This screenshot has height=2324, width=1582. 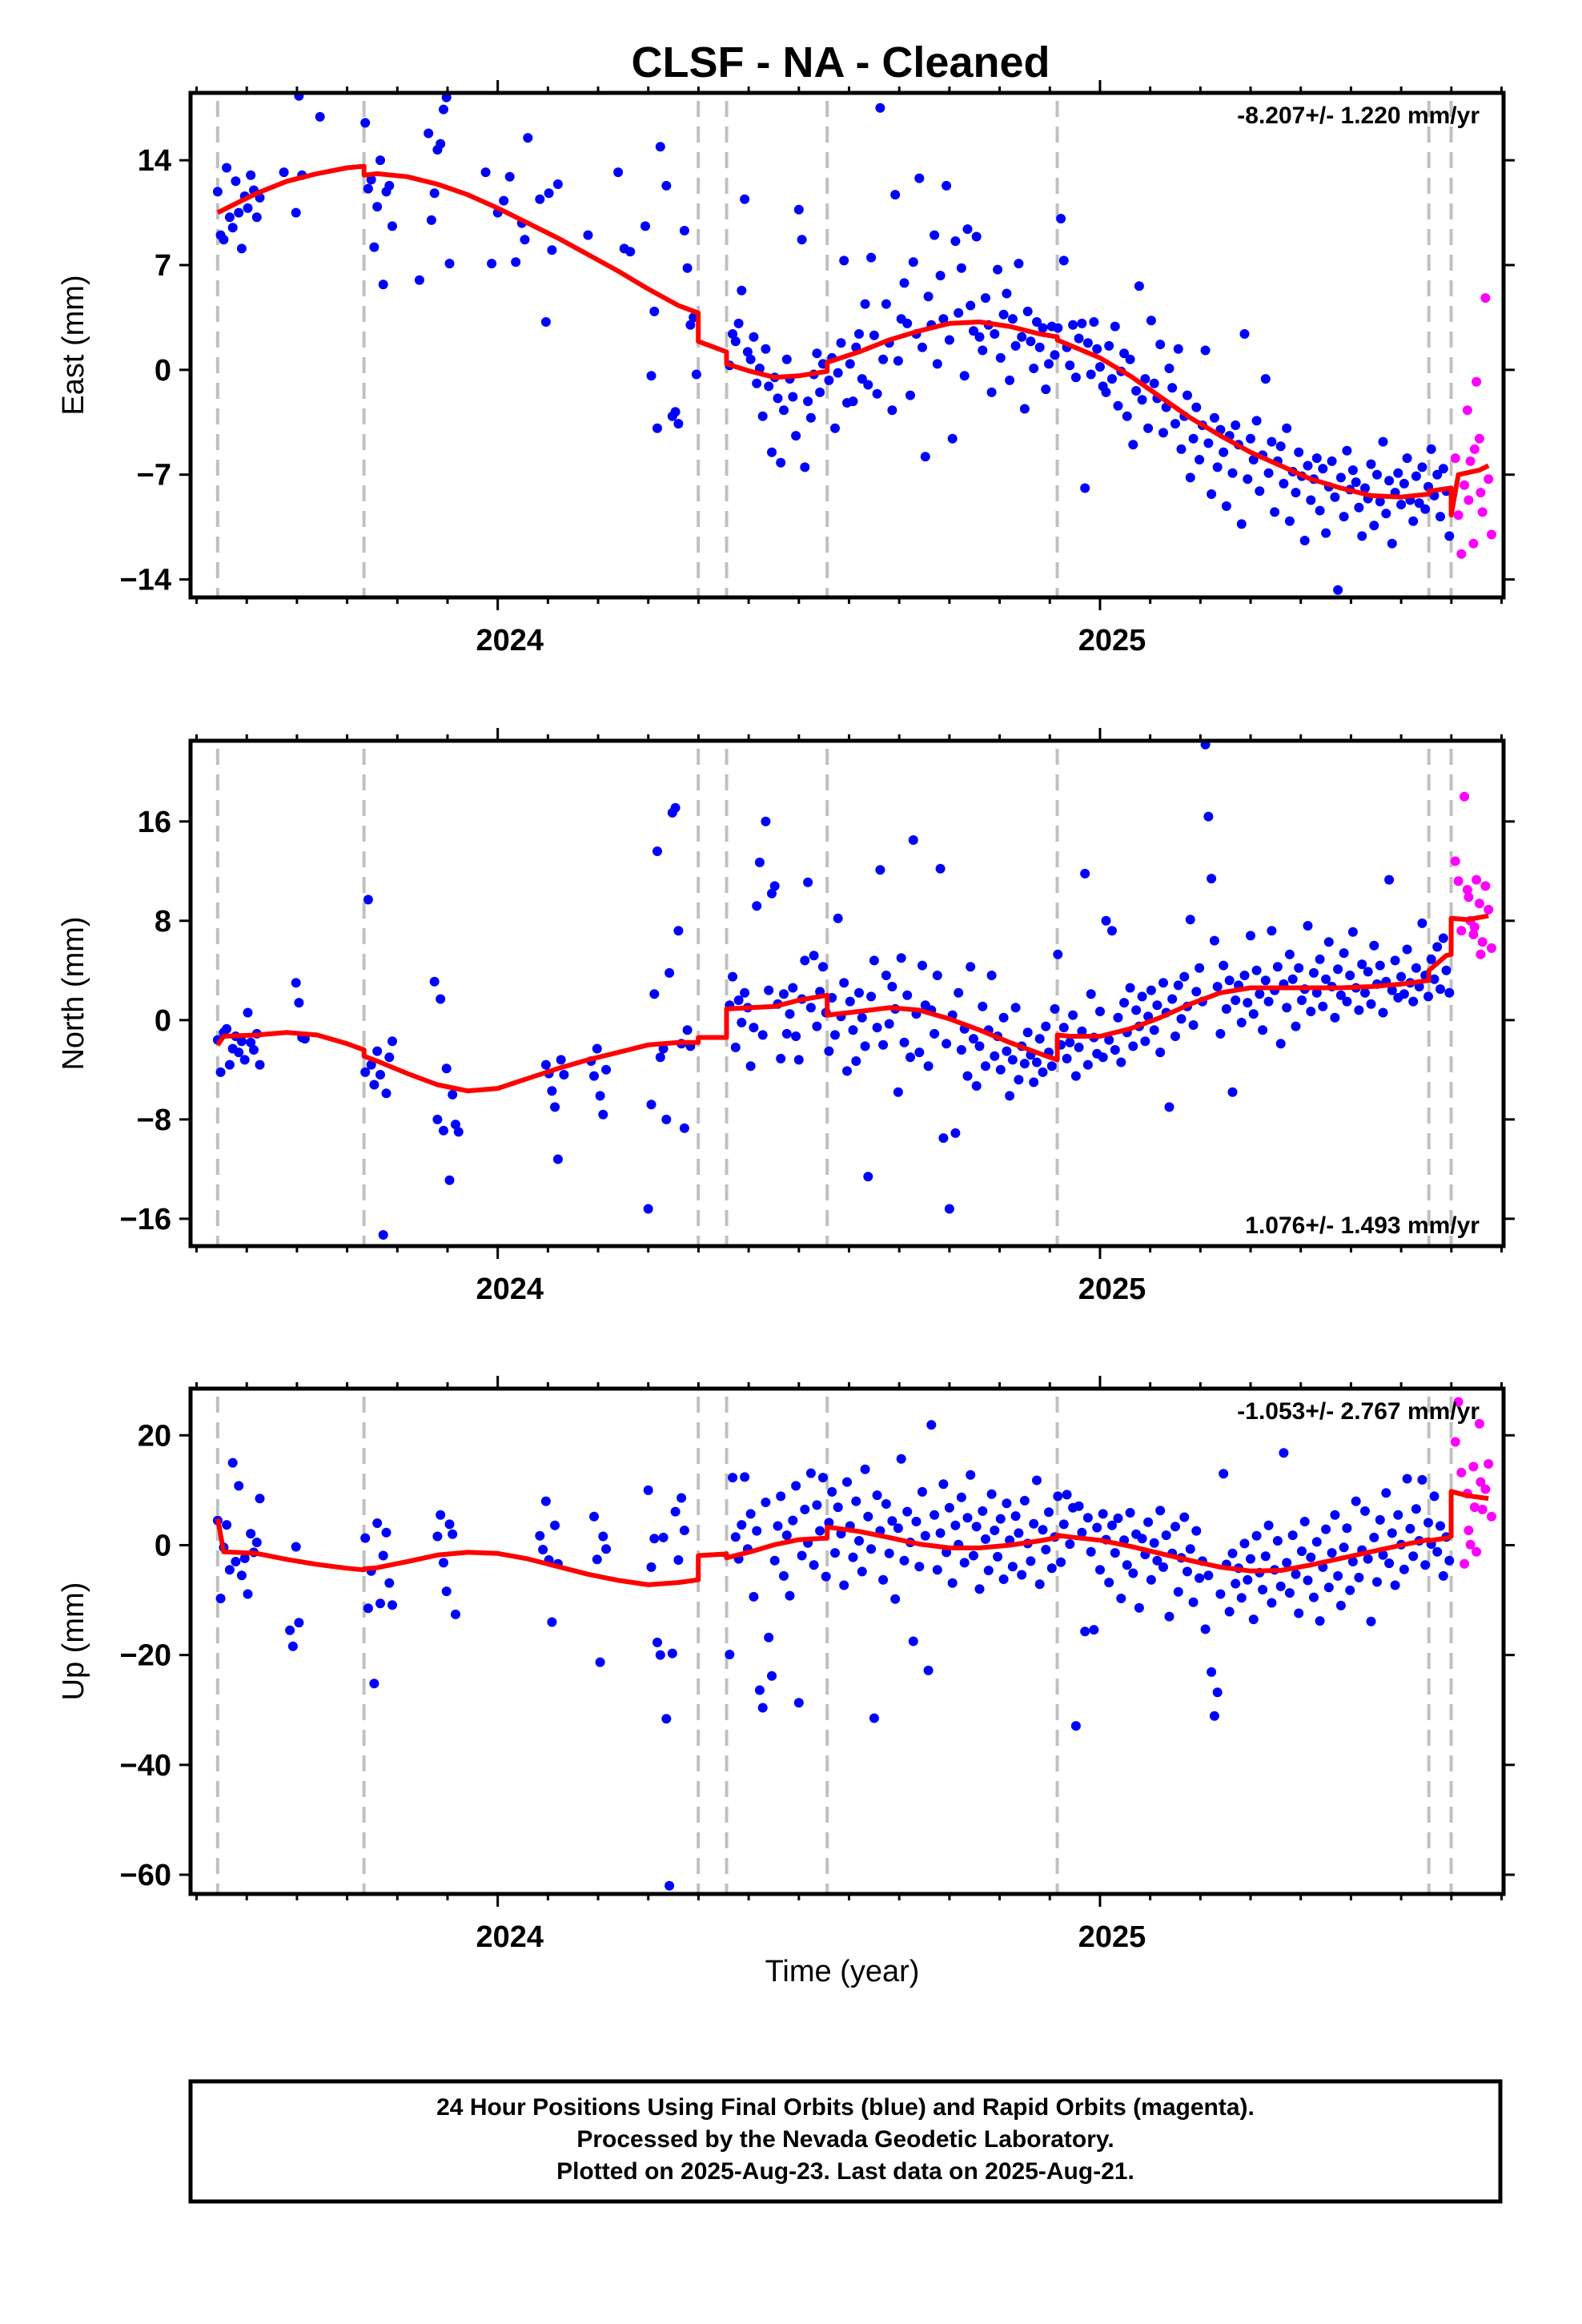 I want to click on up-rapid-orbit-point, so click(x=1489, y=1464).